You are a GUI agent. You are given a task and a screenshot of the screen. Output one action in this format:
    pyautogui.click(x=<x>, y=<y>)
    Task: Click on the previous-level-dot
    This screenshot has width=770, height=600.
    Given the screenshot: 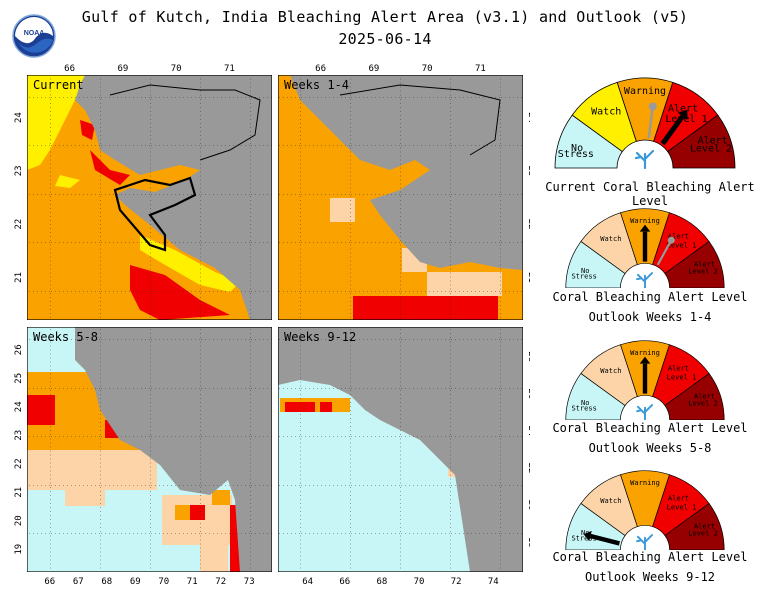 What is the action you would take?
    pyautogui.click(x=652, y=106)
    